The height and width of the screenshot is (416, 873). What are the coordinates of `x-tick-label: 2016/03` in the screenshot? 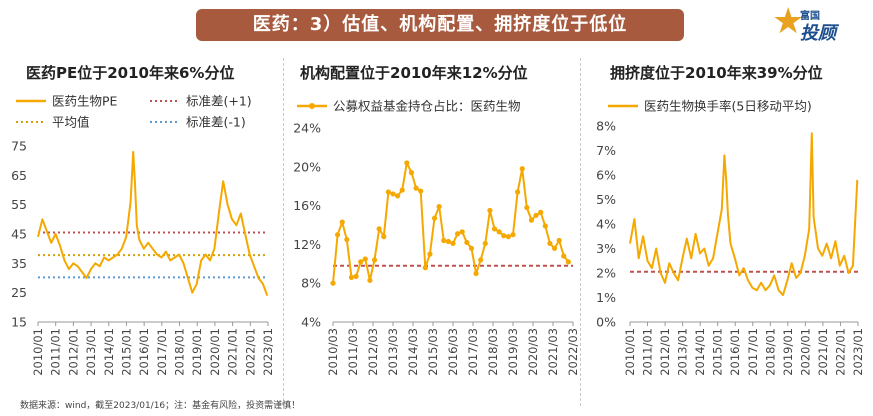 It's located at (453, 352).